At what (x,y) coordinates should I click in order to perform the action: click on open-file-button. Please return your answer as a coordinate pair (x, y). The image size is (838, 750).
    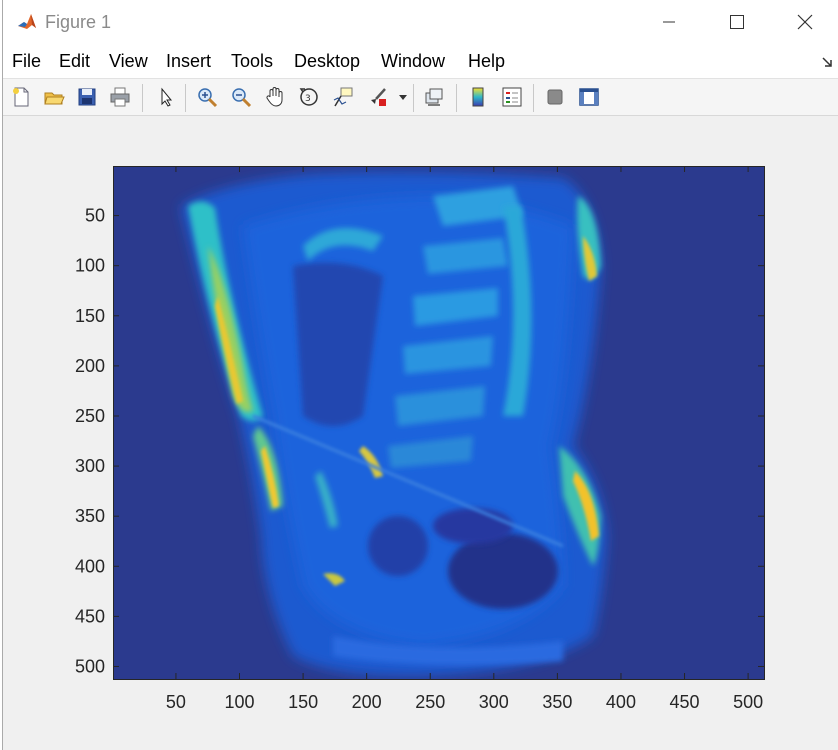
    Looking at the image, I should click on (54, 97).